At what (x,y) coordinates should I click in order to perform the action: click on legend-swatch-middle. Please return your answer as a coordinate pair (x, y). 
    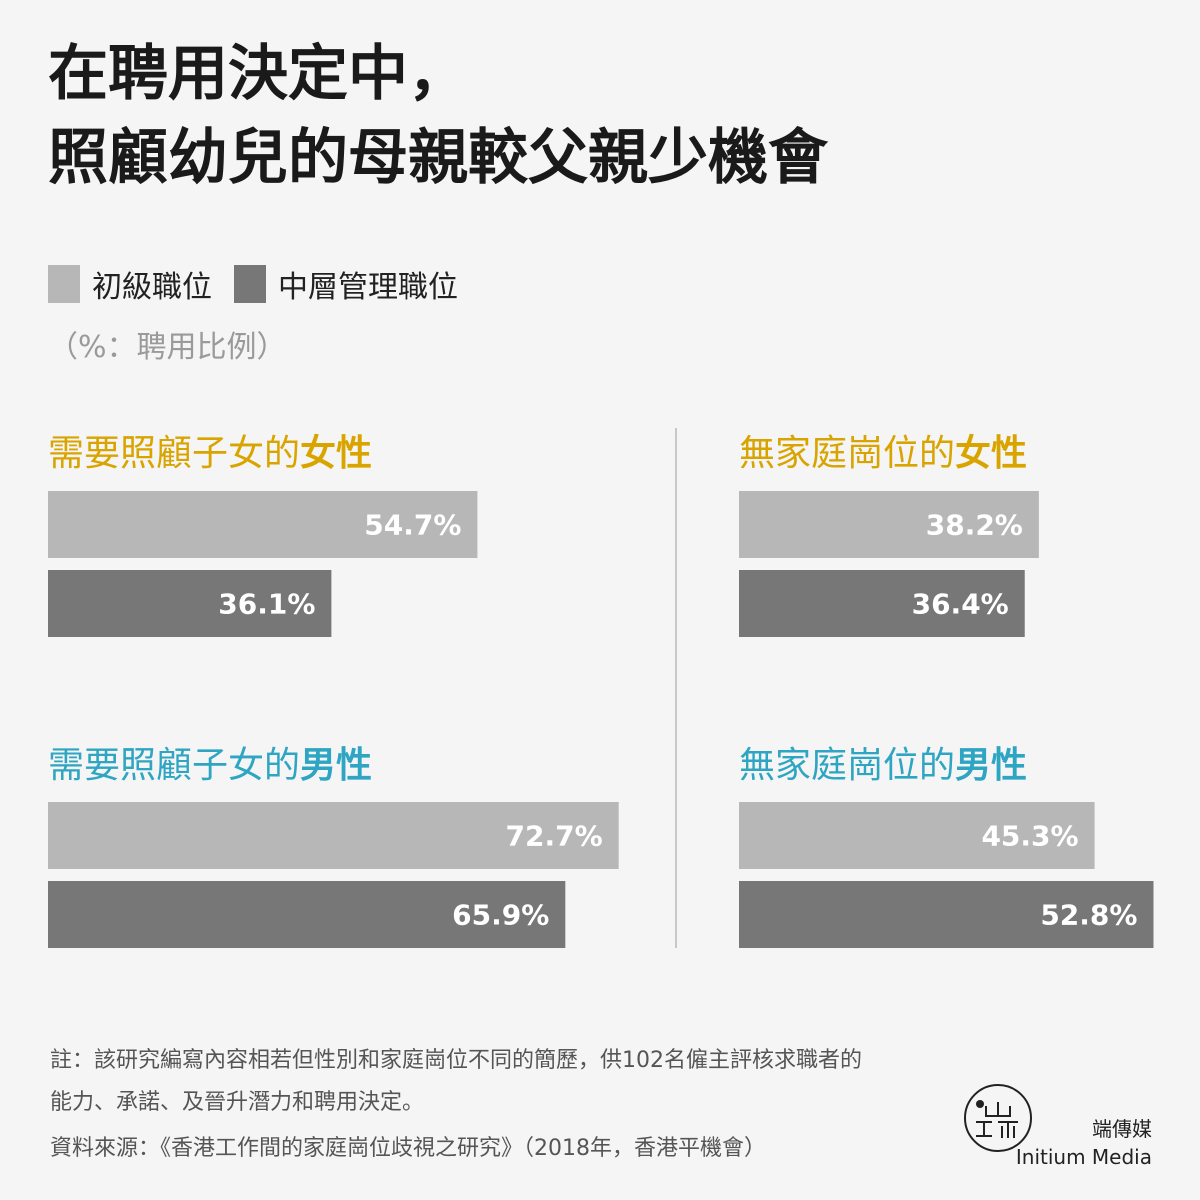
    Looking at the image, I should click on (250, 284).